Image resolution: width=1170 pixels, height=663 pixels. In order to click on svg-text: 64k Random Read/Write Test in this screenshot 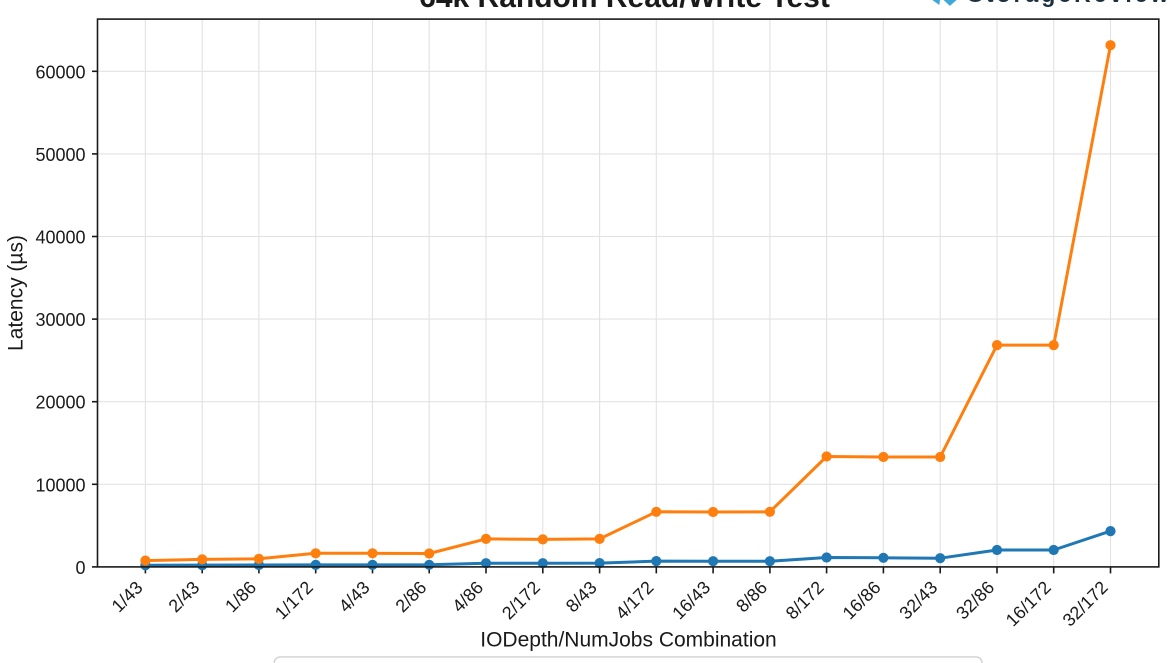, I will do `click(624, 7)`.